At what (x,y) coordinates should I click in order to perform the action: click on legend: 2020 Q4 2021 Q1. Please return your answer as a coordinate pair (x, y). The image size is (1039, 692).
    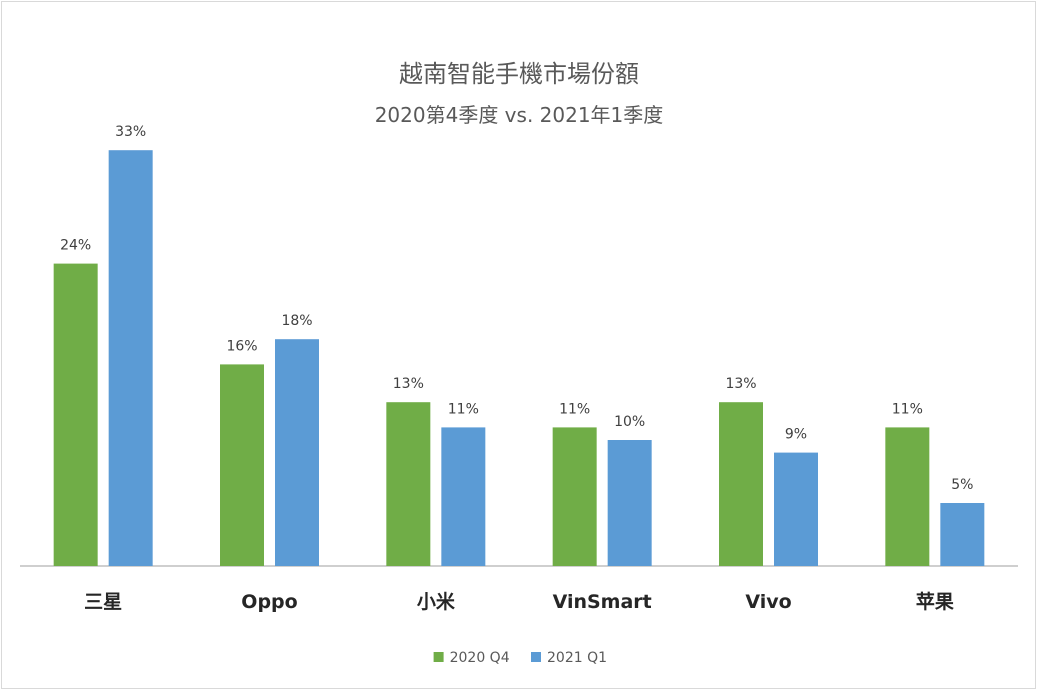
    Looking at the image, I should click on (520, 658).